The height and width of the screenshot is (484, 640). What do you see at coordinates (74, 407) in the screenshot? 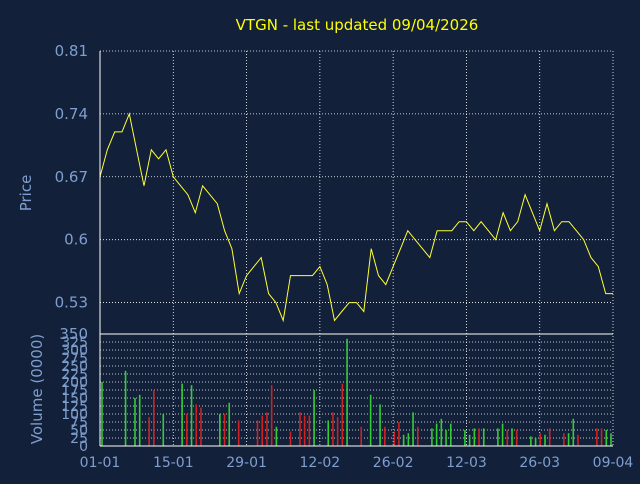
I see `volume-tick-label: 125` at bounding box center [74, 407].